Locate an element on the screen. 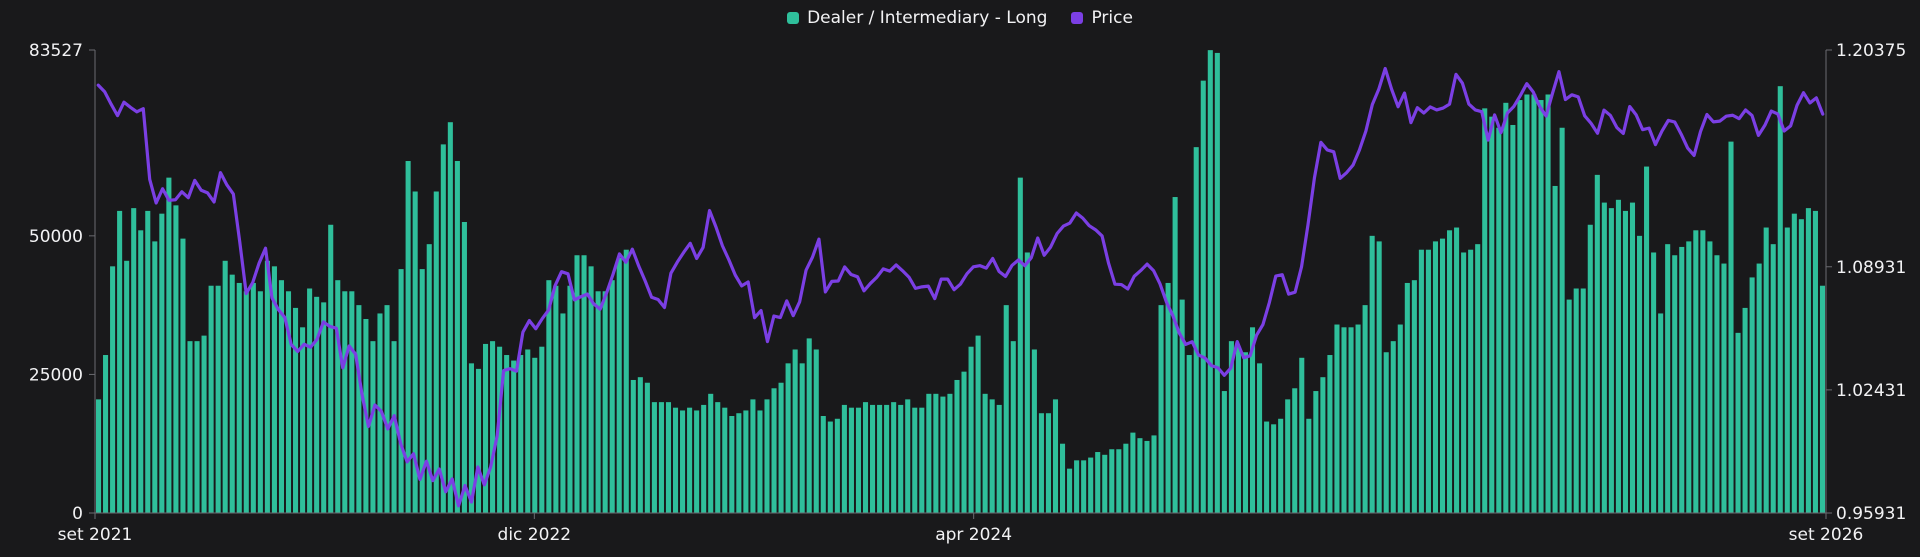 This screenshot has height=557, width=1920. y-left-tick-label: 25000 is located at coordinates (56, 375).